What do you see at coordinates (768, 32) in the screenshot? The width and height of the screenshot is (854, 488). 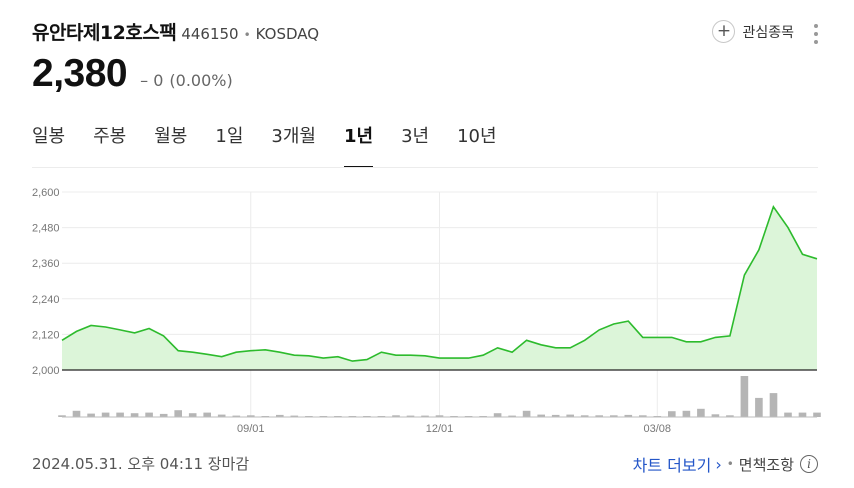 I see `favorite-label: 관심종목` at bounding box center [768, 32].